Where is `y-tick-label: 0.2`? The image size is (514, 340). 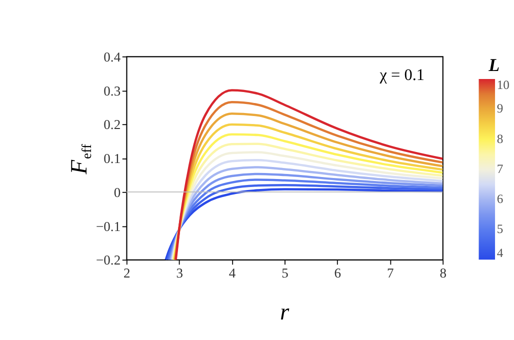
y-tick-label: 0.2 is located at coordinates (112, 124).